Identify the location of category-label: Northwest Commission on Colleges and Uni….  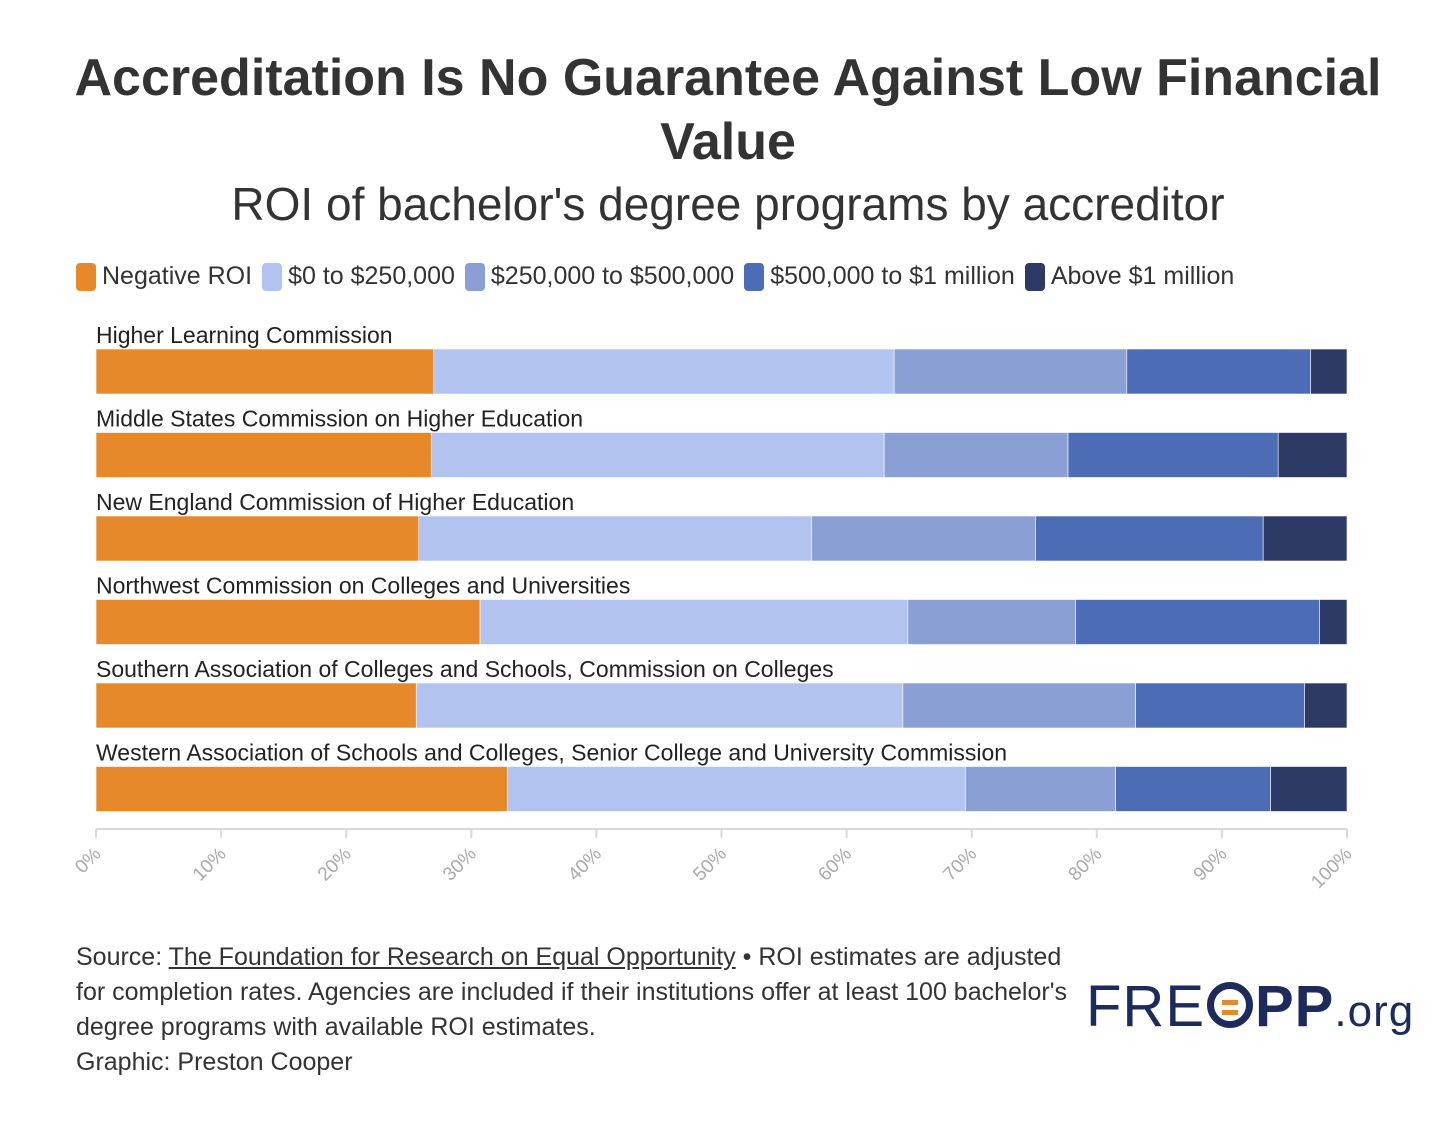
(363, 586).